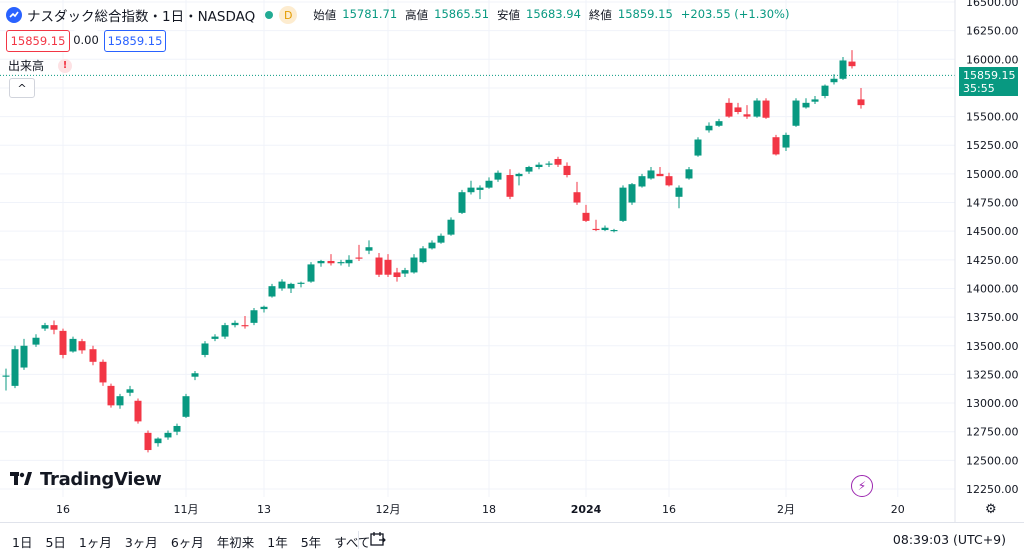 The width and height of the screenshot is (1024, 560). What do you see at coordinates (992, 174) in the screenshot?
I see `y-tick-label: 15000.00` at bounding box center [992, 174].